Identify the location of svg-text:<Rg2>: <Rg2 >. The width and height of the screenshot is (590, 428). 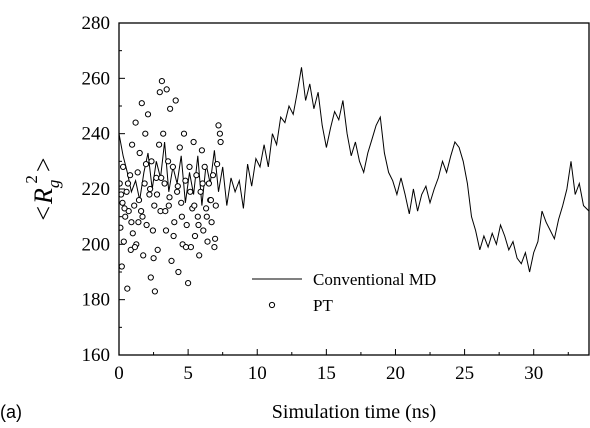
(42, 188).